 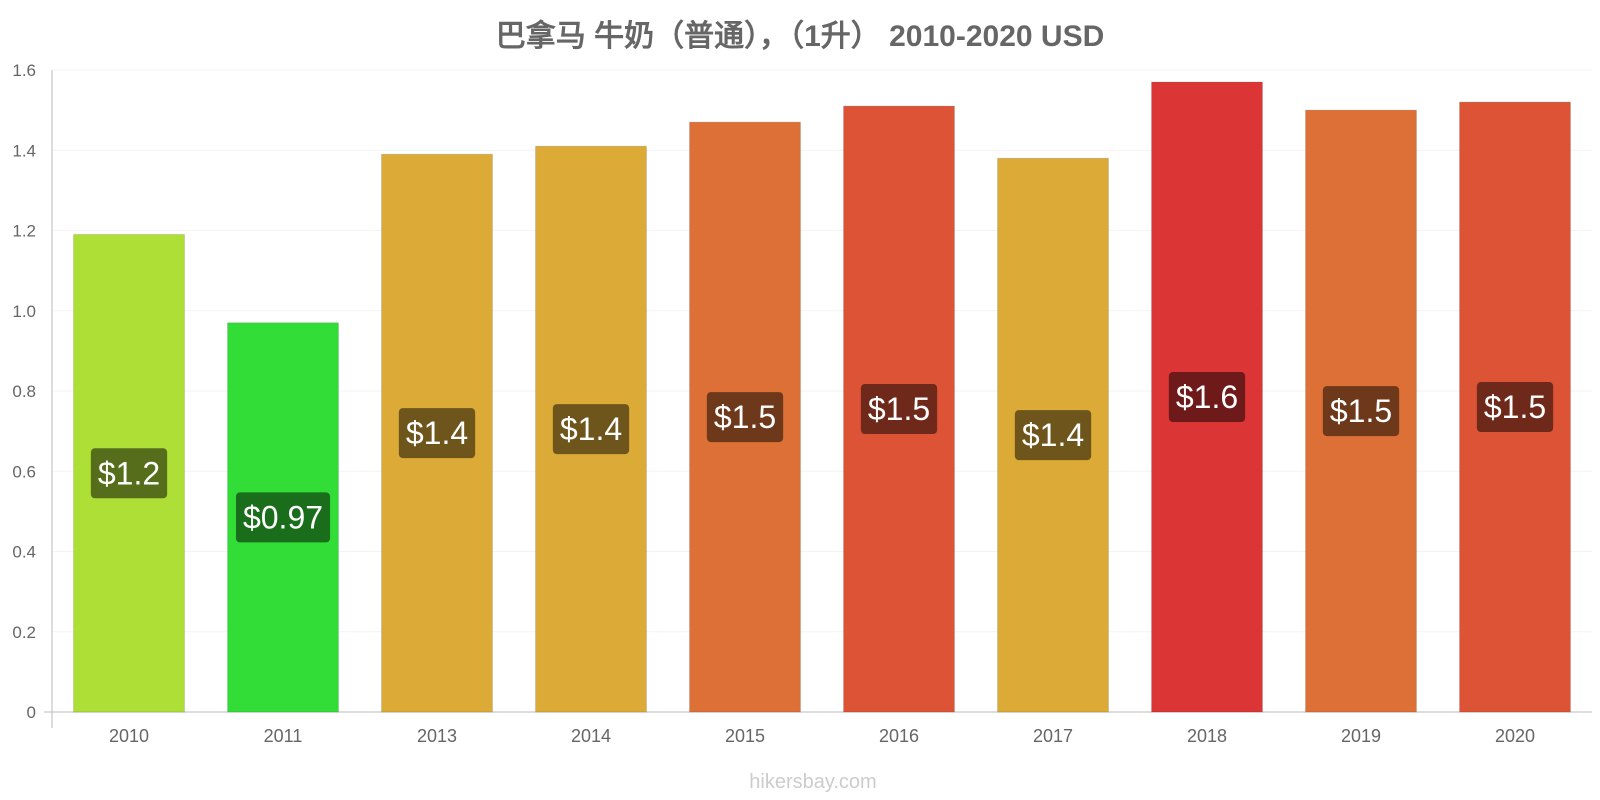 What do you see at coordinates (24, 231) in the screenshot?
I see `y-tick-label: 1.2` at bounding box center [24, 231].